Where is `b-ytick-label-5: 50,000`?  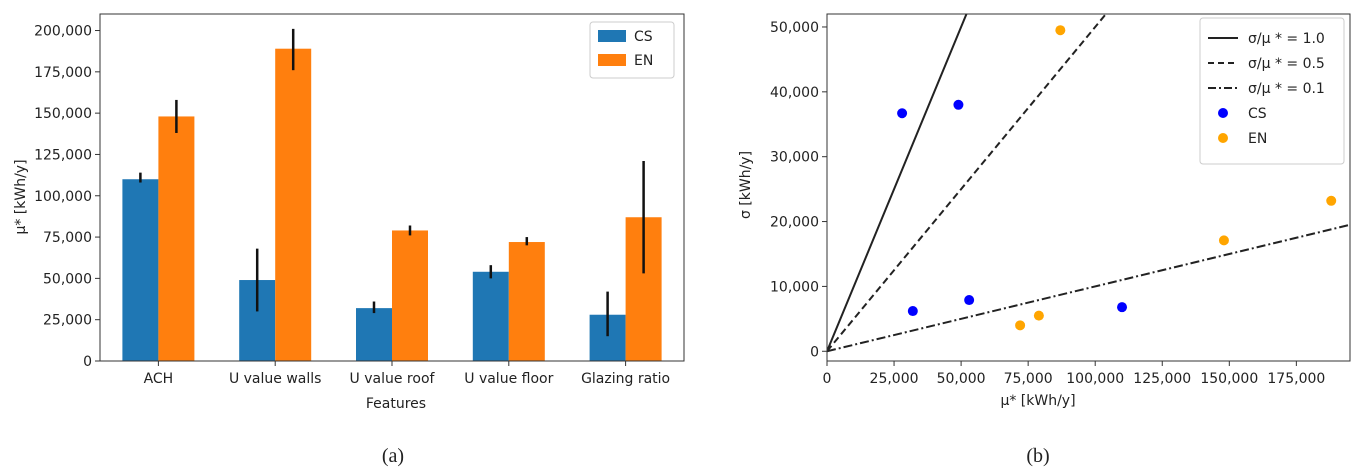 b-ytick-label-5: 50,000 is located at coordinates (794, 28).